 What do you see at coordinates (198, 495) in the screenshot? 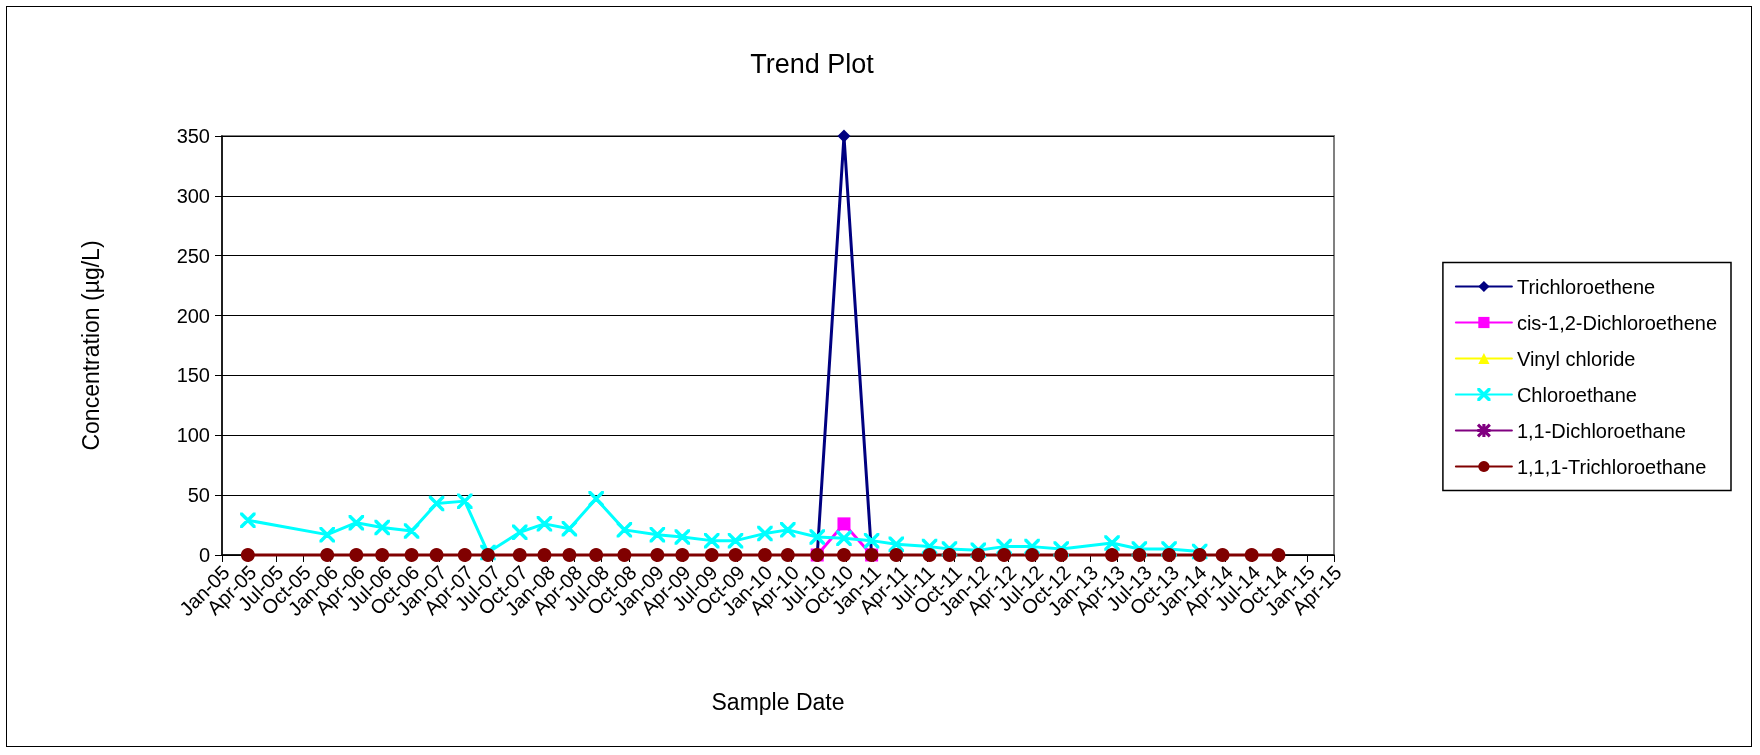
I see `y-tick-label: 50` at bounding box center [198, 495].